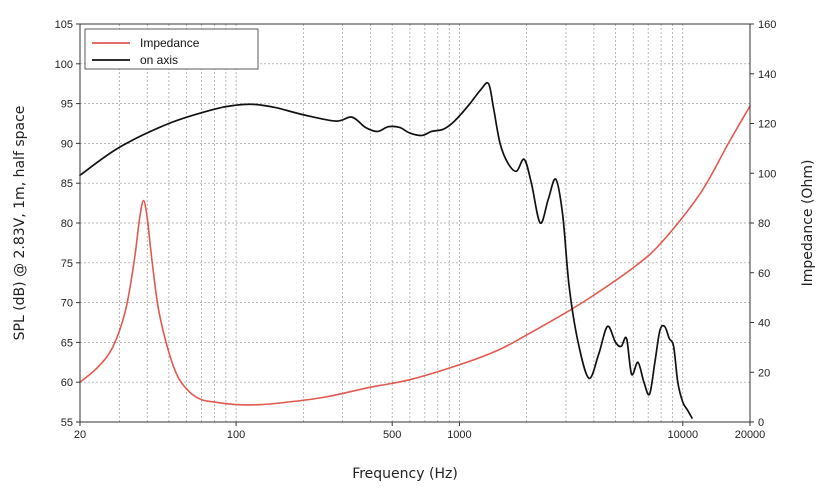 The image size is (827, 497). What do you see at coordinates (159, 60) in the screenshot?
I see `legend-label-on-axis: on axis` at bounding box center [159, 60].